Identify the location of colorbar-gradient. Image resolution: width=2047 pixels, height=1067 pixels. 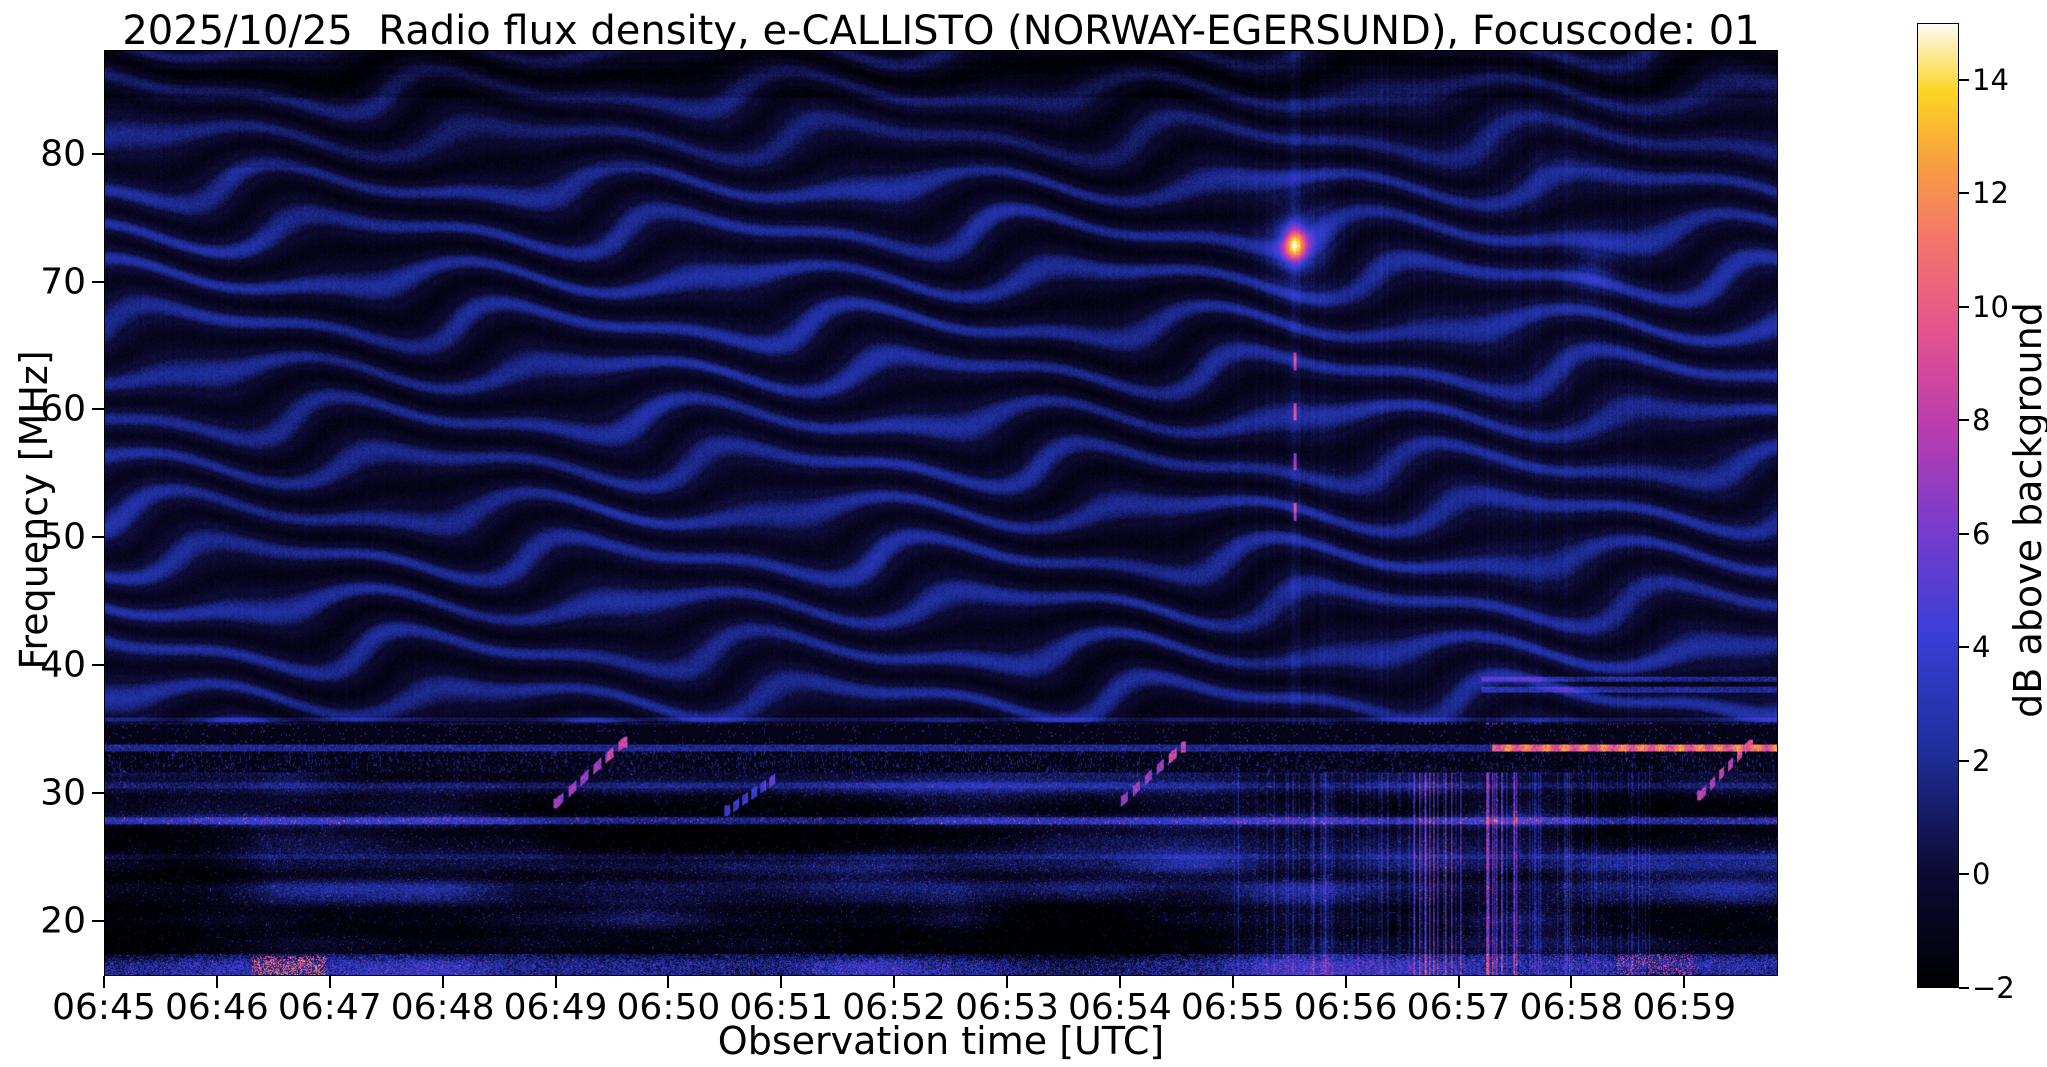
(1938, 505).